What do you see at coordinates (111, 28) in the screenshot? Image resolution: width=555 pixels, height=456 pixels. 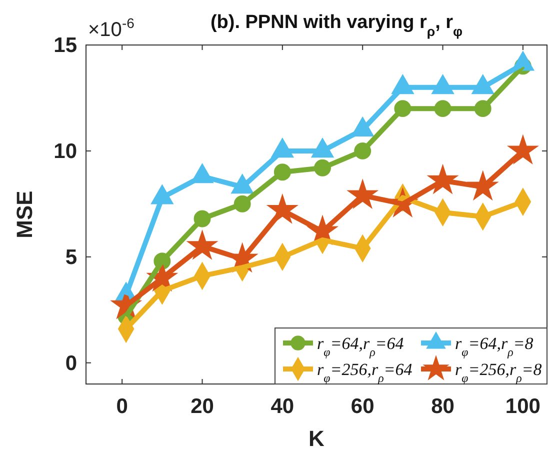 I see `text: ×10$^{-6}$` at bounding box center [111, 28].